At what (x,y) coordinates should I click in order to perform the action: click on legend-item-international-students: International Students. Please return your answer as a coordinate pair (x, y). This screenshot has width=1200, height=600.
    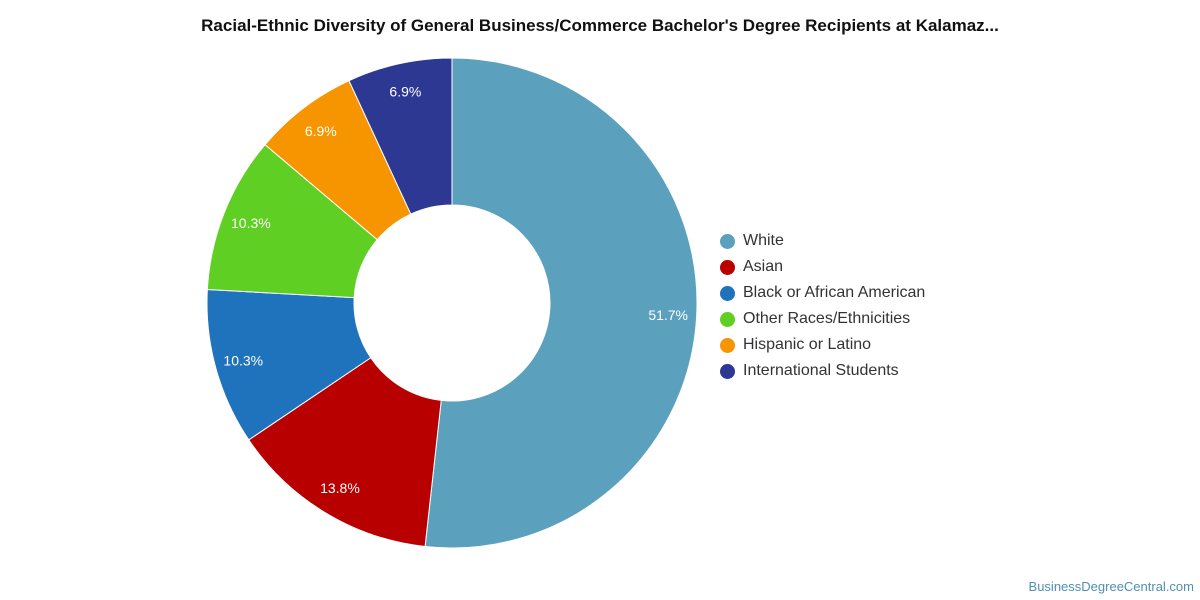
    Looking at the image, I should click on (822, 371).